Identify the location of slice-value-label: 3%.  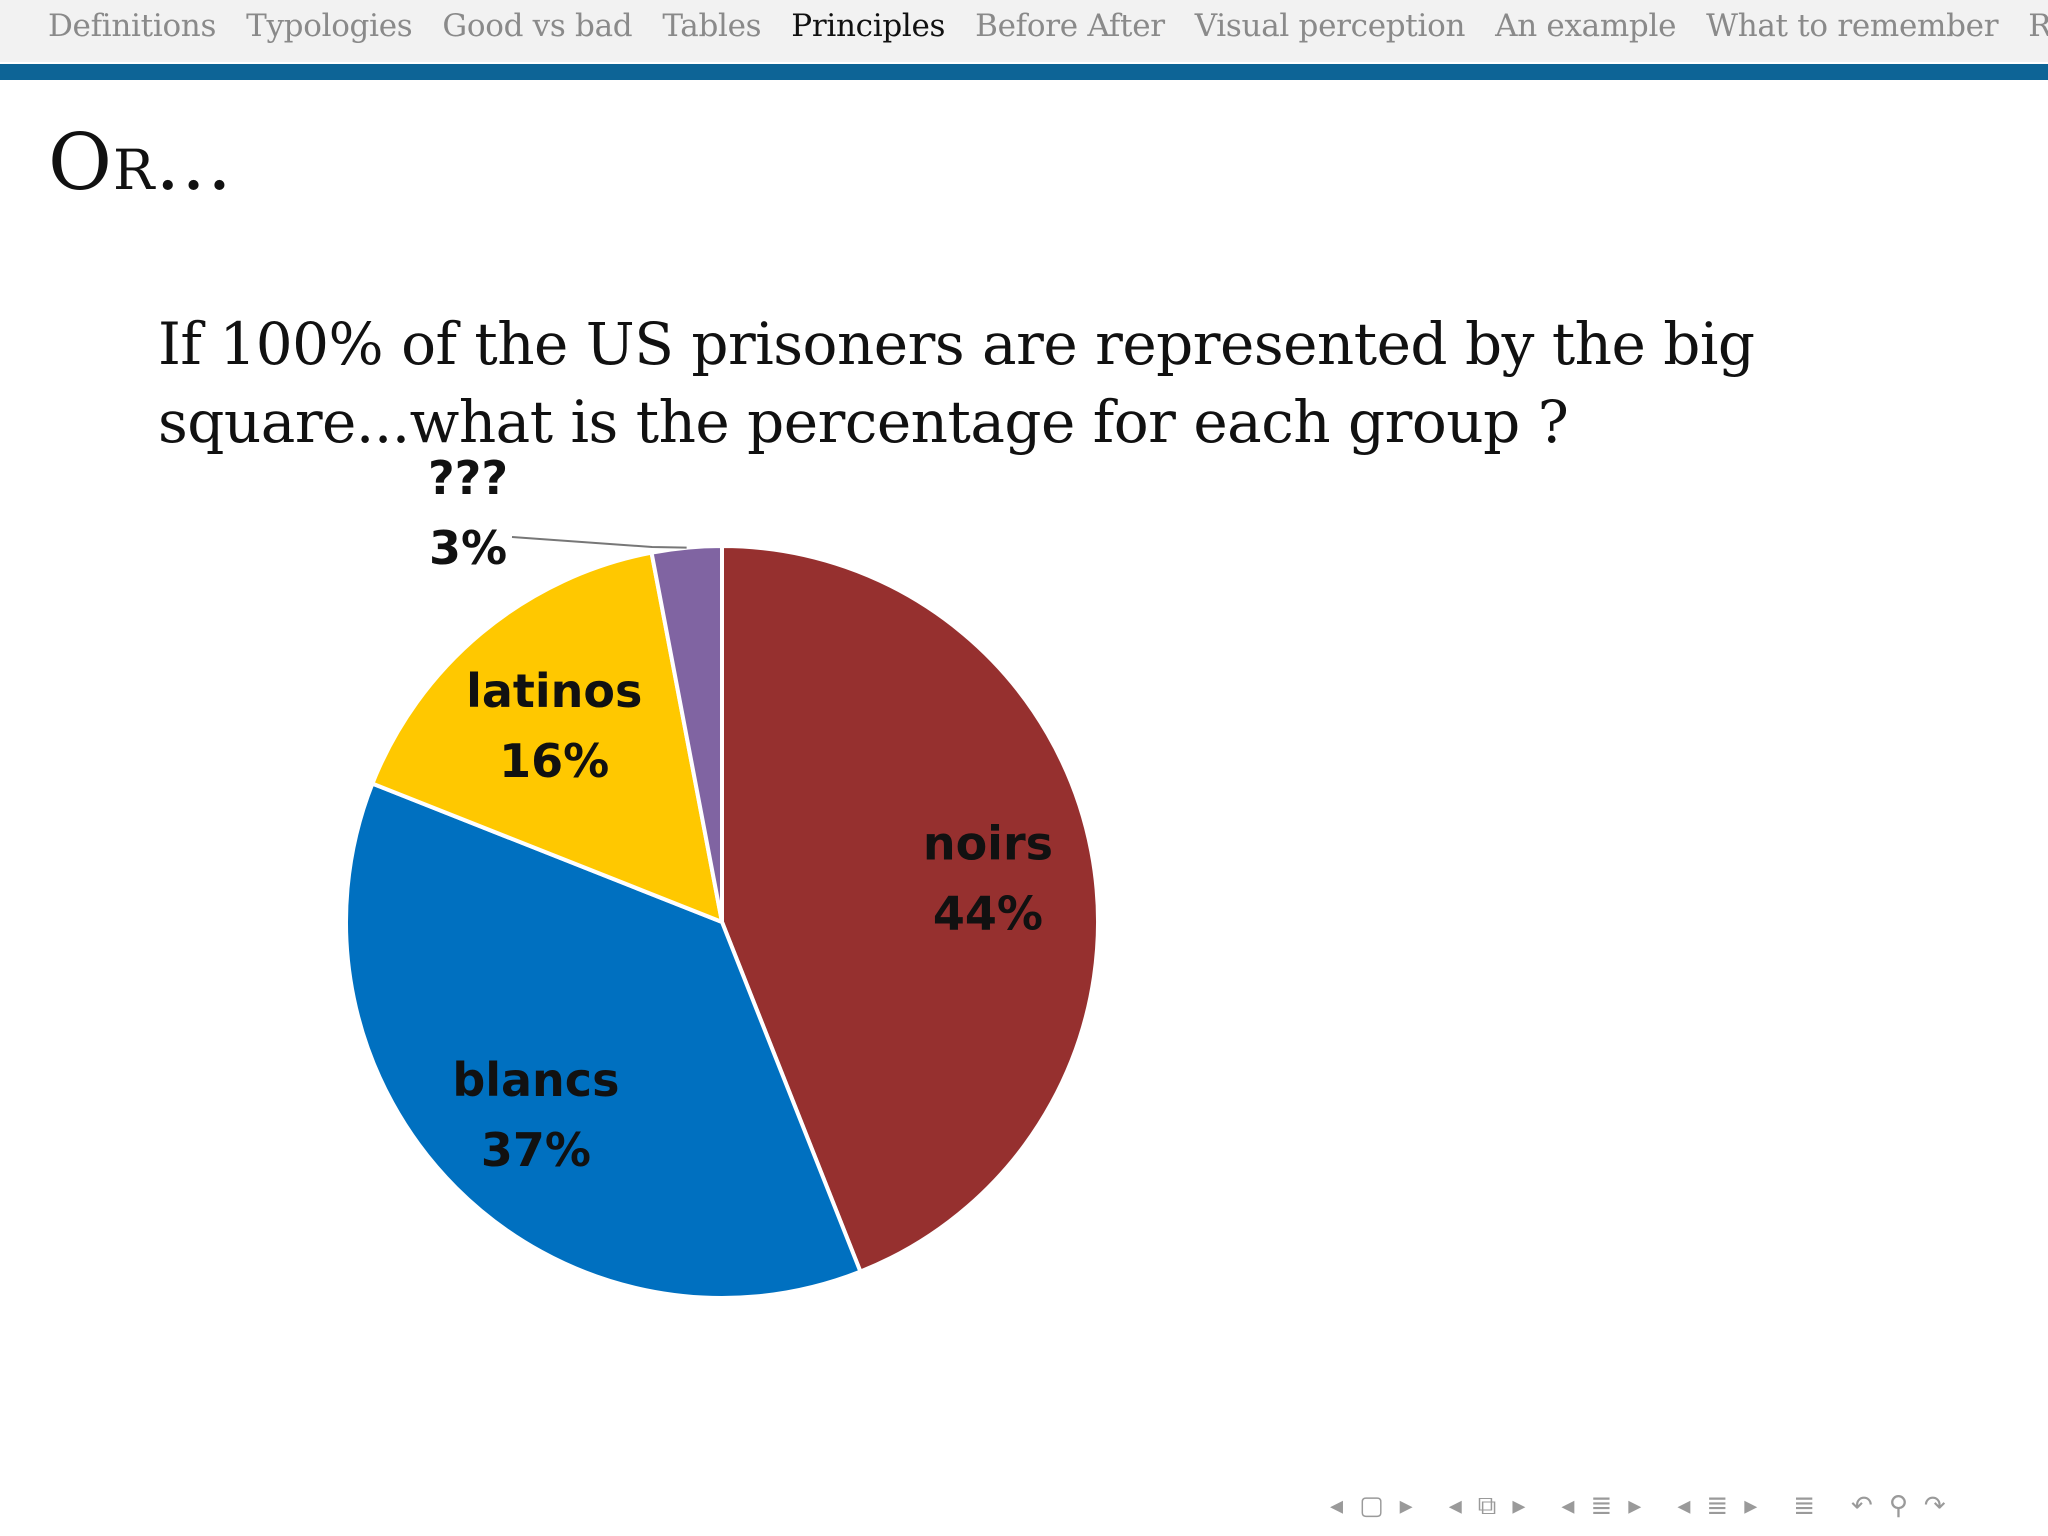
(468, 548).